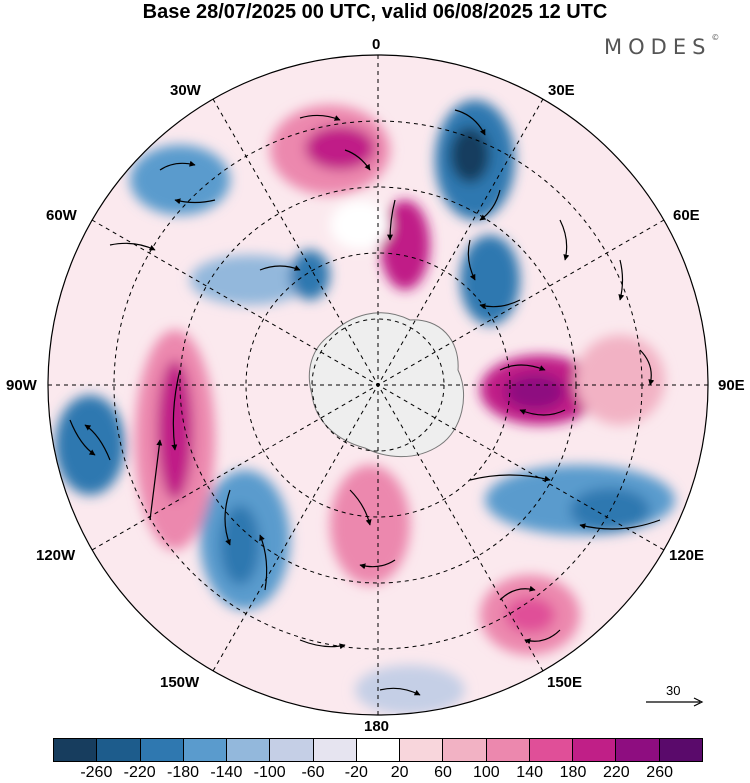  I want to click on colorbar-tick-label: -60, so click(313, 772).